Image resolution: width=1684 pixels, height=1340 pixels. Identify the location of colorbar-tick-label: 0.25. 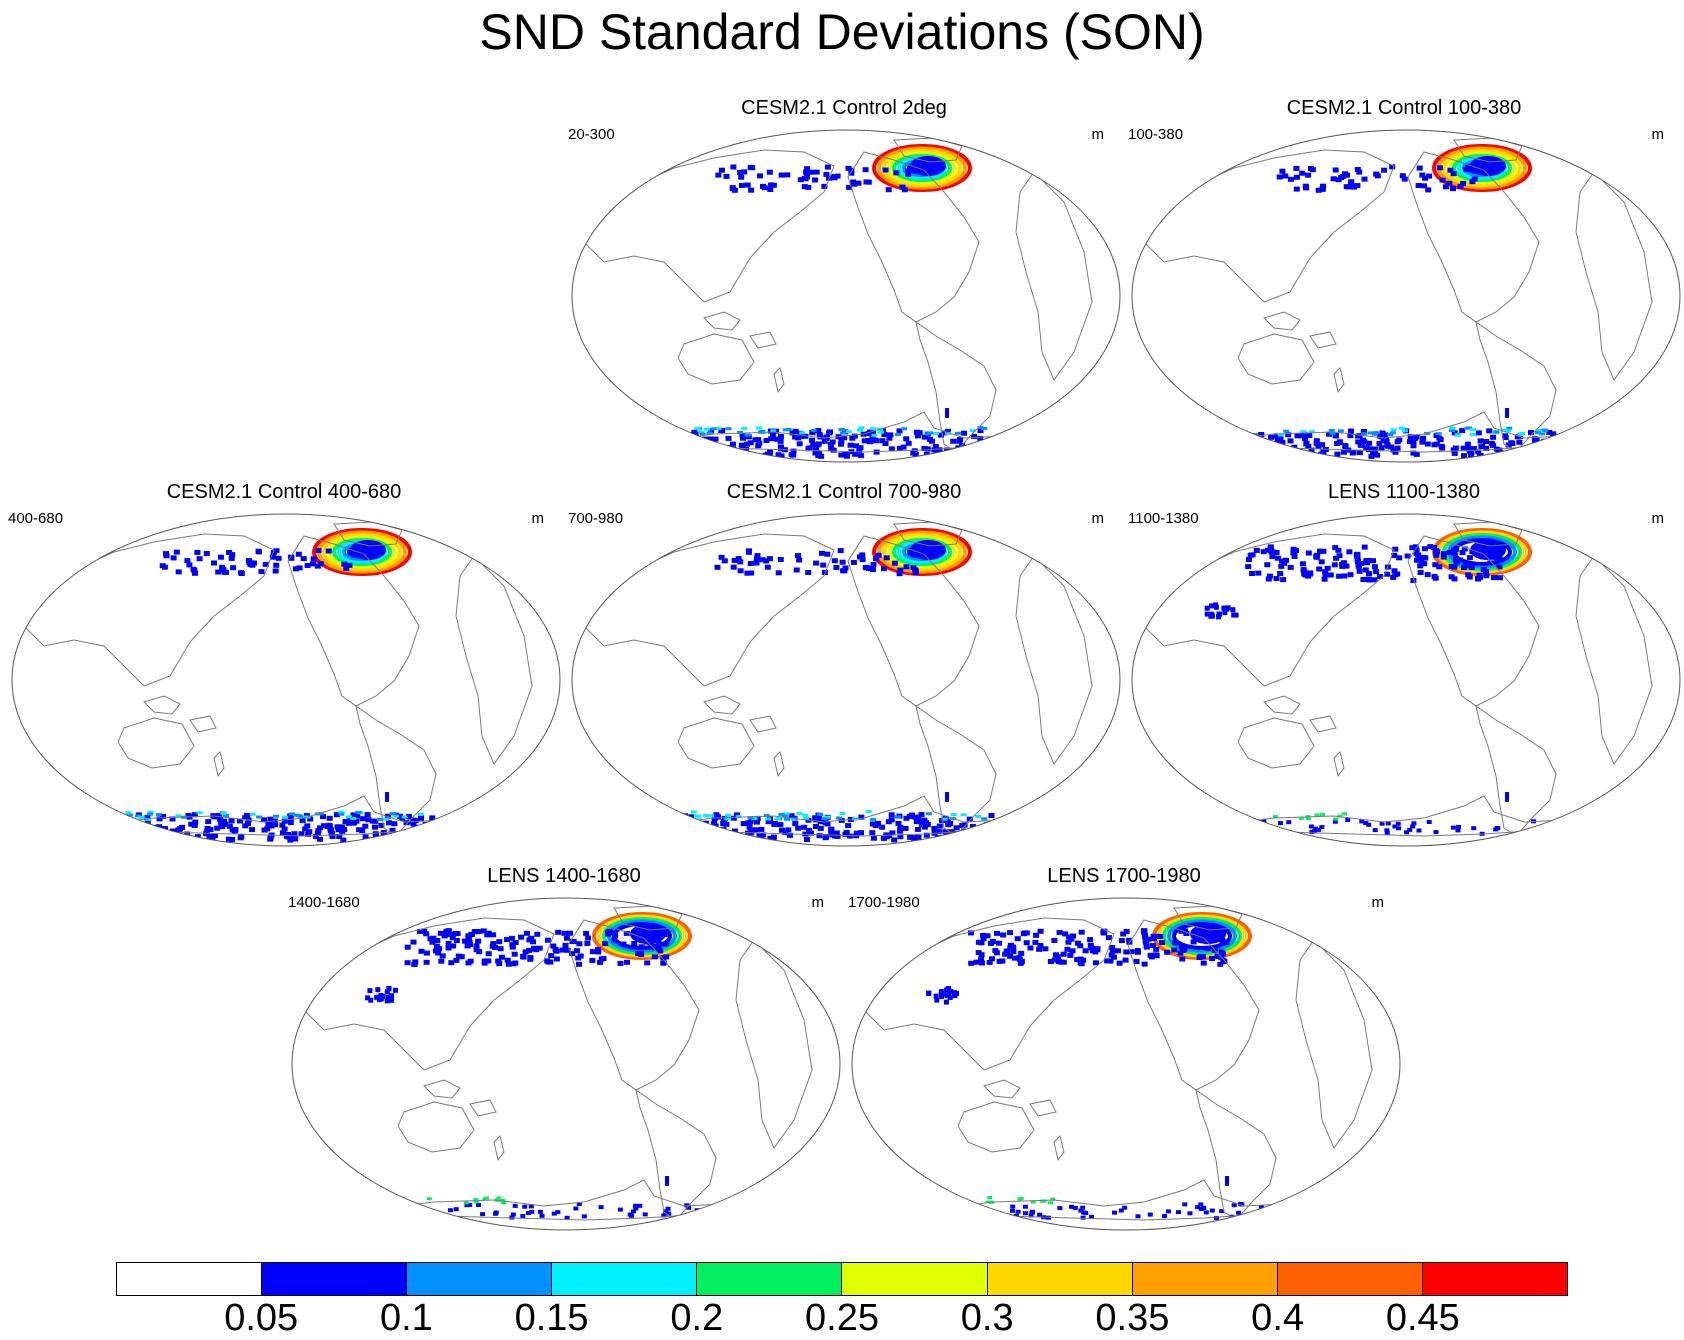
(842, 1318).